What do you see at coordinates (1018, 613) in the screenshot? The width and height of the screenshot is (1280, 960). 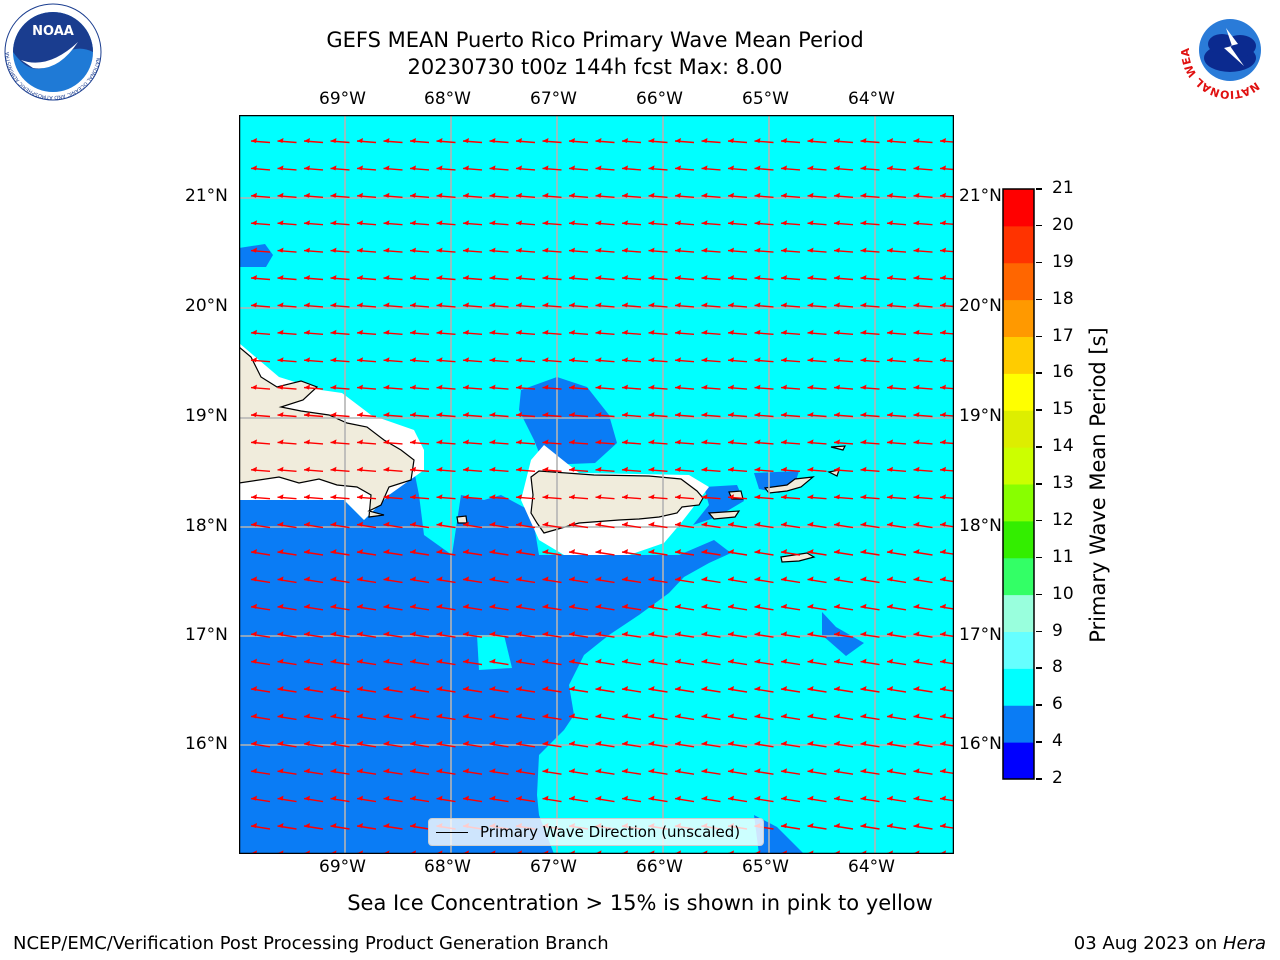 I see `colorbar-swatch` at bounding box center [1018, 613].